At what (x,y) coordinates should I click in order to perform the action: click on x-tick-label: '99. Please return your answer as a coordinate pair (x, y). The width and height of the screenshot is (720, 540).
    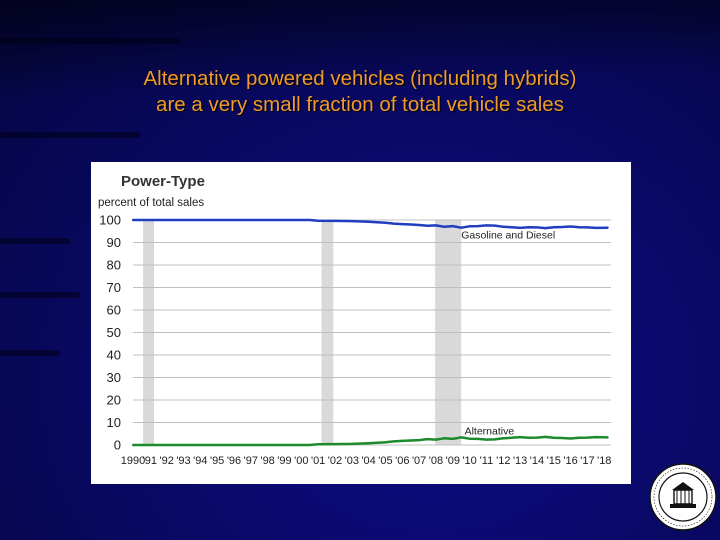
    Looking at the image, I should click on (284, 461).